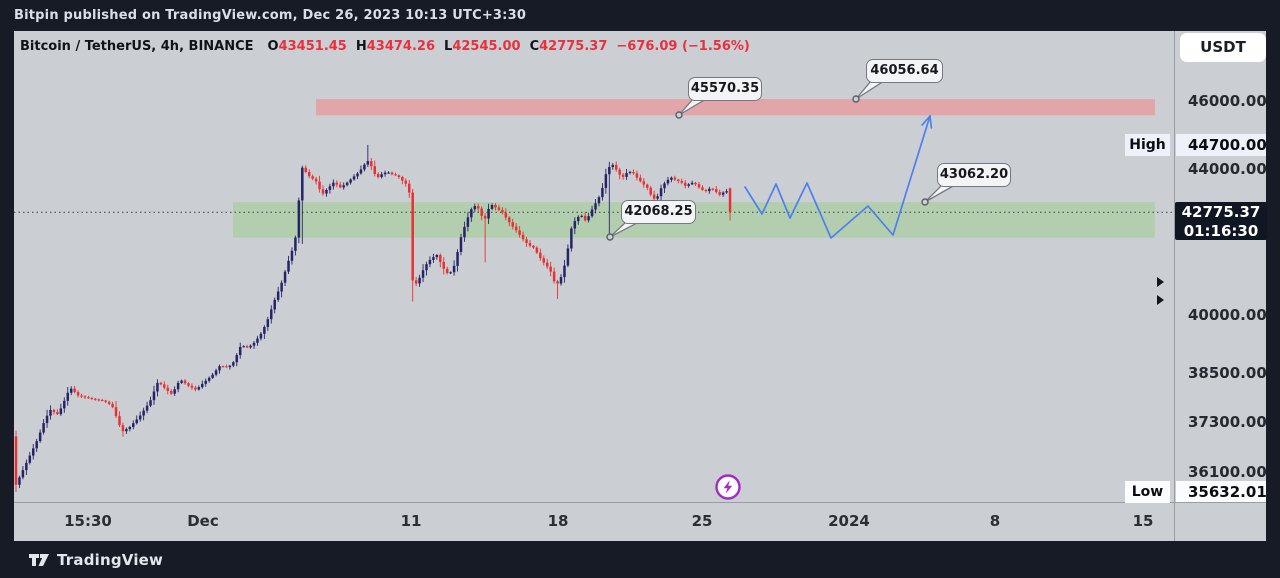  I want to click on price-callout-label: 45570.35, so click(725, 89).